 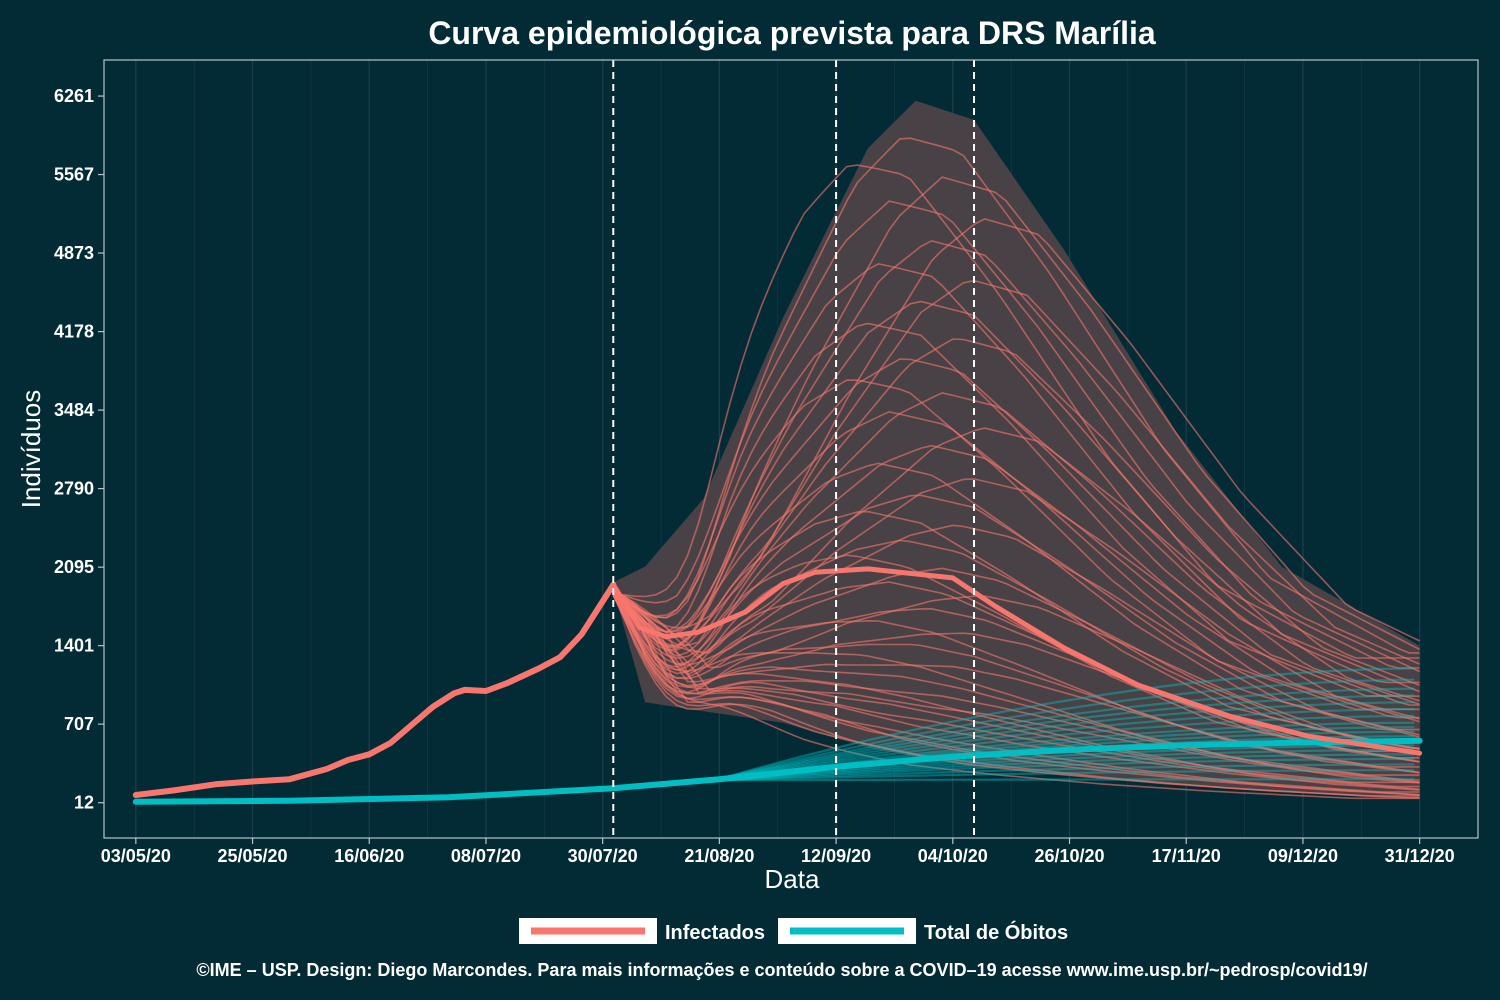 I want to click on legend: Infectados Total de Óbitos, so click(x=793, y=931).